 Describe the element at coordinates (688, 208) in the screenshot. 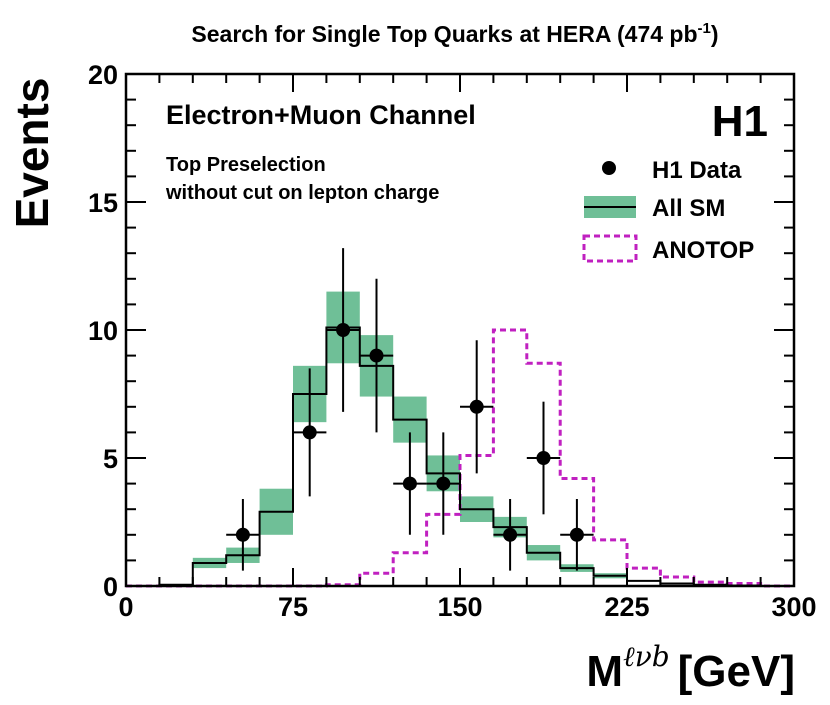

I see `legend-all-sm-label: All SM` at that location.